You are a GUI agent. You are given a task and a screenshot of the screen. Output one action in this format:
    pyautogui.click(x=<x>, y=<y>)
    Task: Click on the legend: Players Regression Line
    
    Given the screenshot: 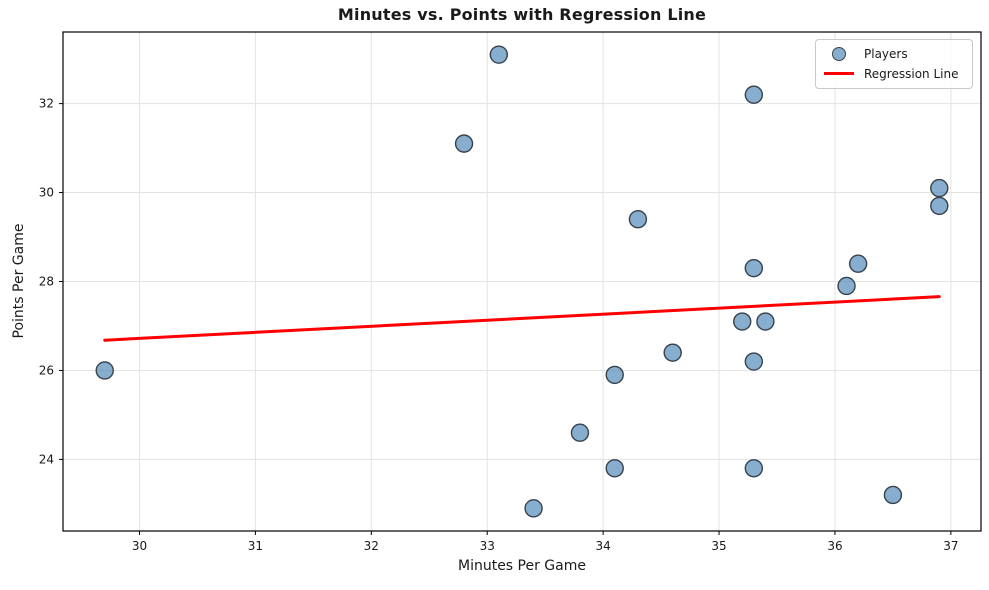 What is the action you would take?
    pyautogui.click(x=894, y=64)
    